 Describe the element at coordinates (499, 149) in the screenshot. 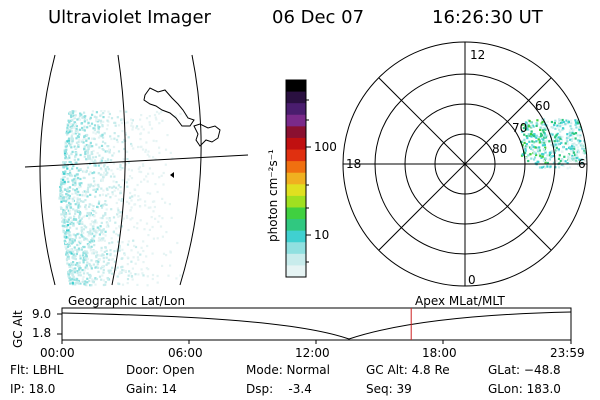

I see `polar-ring-label-80: 80` at that location.